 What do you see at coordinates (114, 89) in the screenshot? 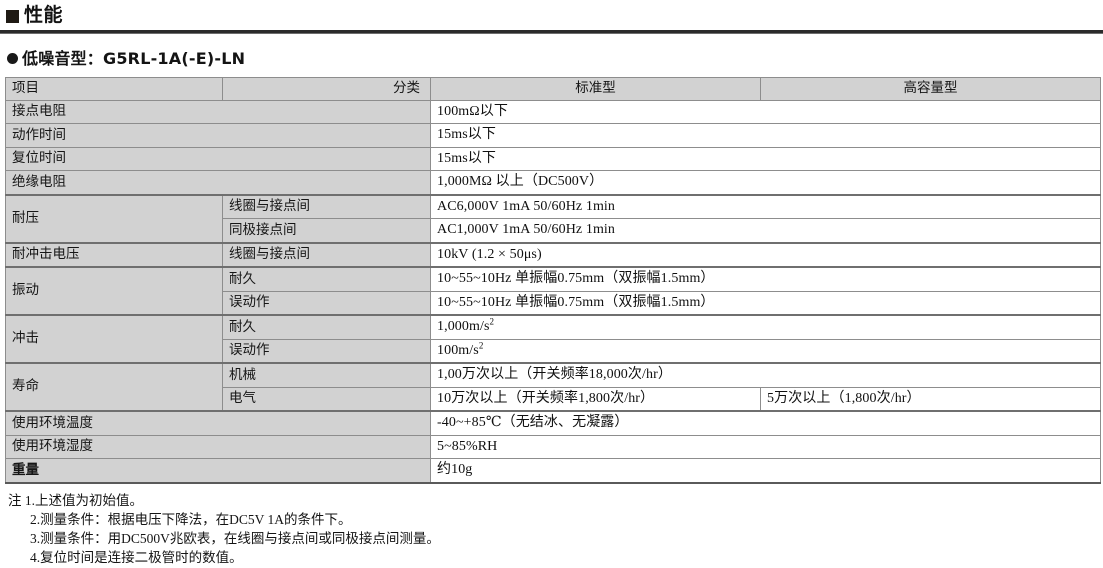
I see `column-header-item: 项目` at bounding box center [114, 89].